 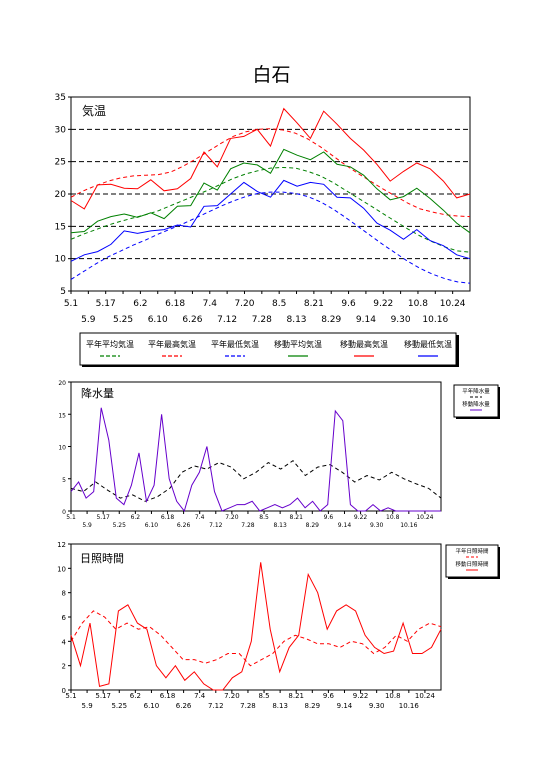 What do you see at coordinates (94, 110) in the screenshot?
I see `panel-label: 気温` at bounding box center [94, 110].